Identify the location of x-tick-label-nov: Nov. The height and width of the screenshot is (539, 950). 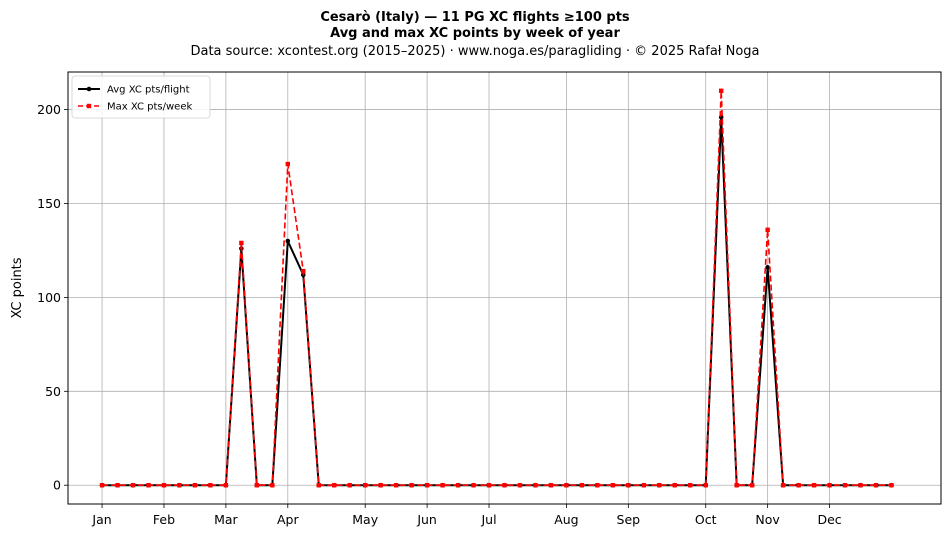
(767, 519).